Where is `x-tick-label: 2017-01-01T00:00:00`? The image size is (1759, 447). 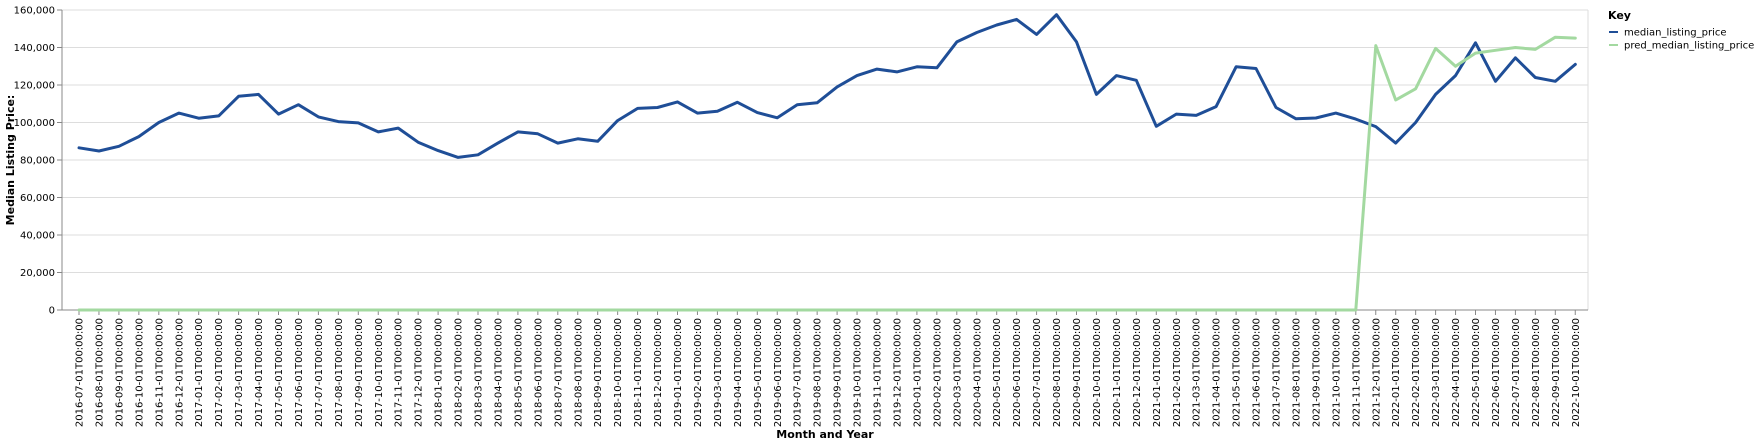
x-tick-label: 2017-01-01T00:00:00 is located at coordinates (199, 372).